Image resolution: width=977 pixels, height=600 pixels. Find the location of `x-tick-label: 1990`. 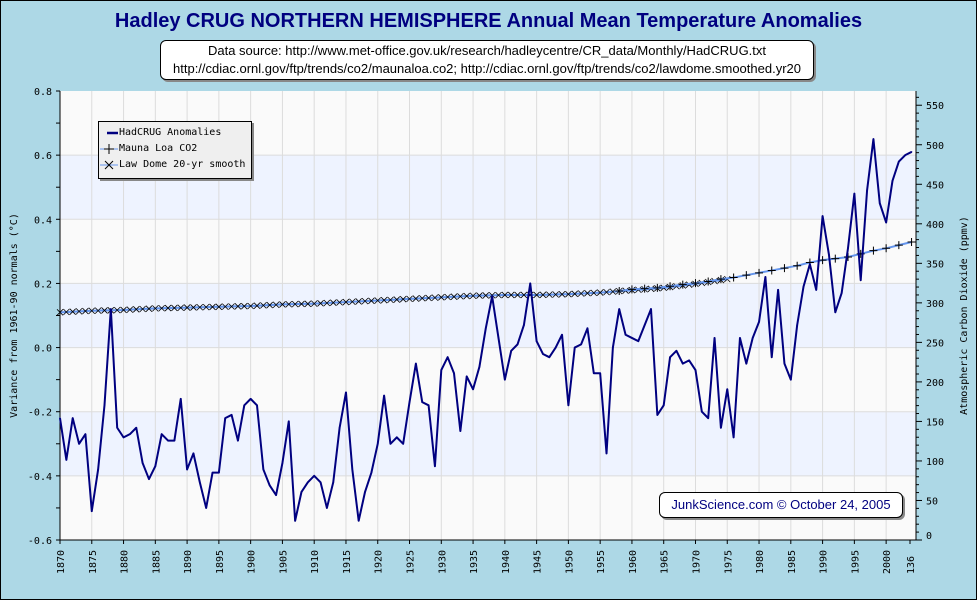

x-tick-label: 1990 is located at coordinates (824, 562).